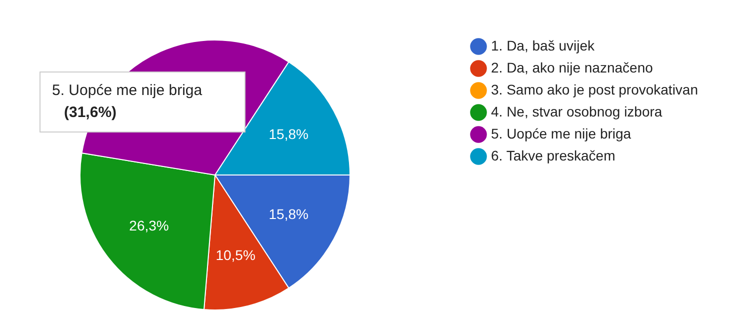 This screenshot has height=327, width=740. I want to click on legend-label: 6. Takve preskačem, so click(553, 156).